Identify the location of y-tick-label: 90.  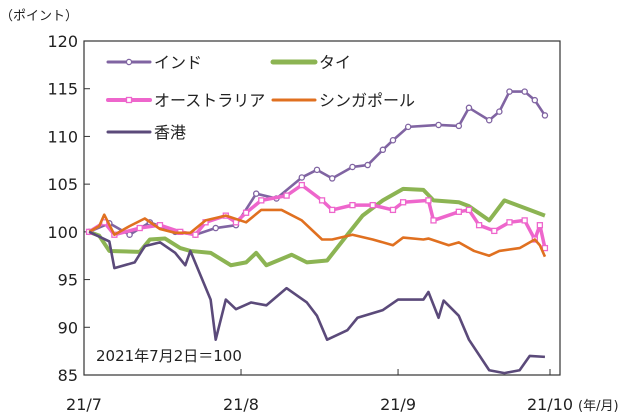
(68, 327).